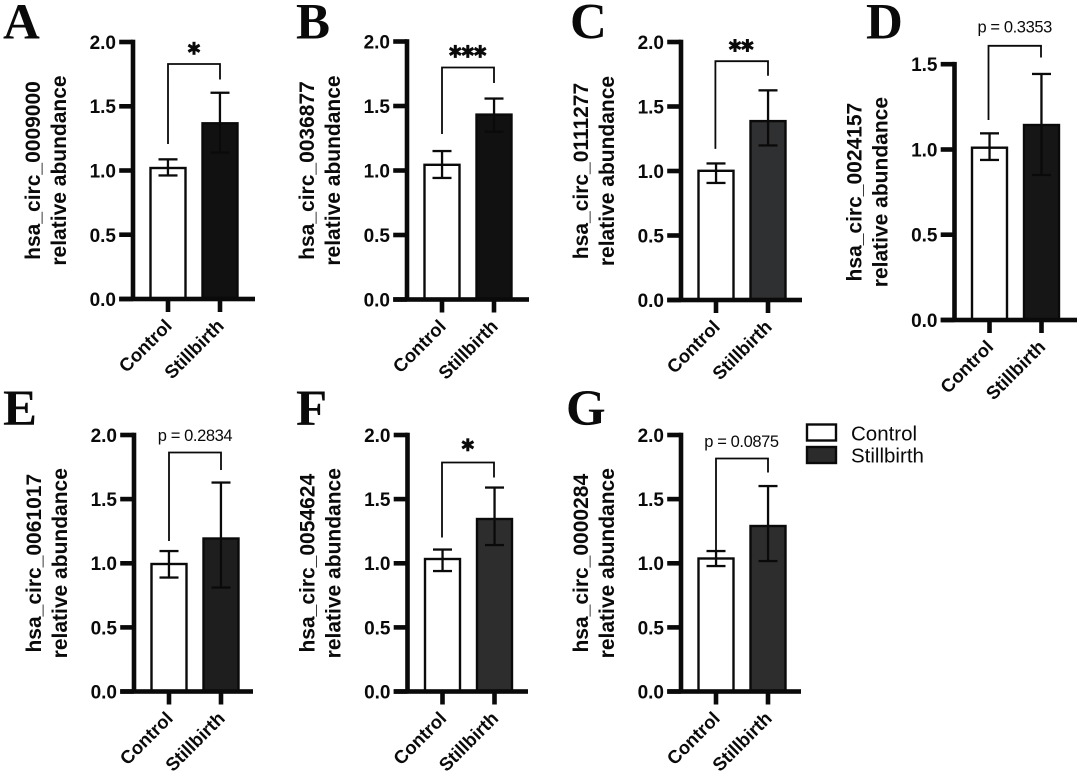  What do you see at coordinates (588, 25) in the screenshot?
I see `svg-text: C` at bounding box center [588, 25].